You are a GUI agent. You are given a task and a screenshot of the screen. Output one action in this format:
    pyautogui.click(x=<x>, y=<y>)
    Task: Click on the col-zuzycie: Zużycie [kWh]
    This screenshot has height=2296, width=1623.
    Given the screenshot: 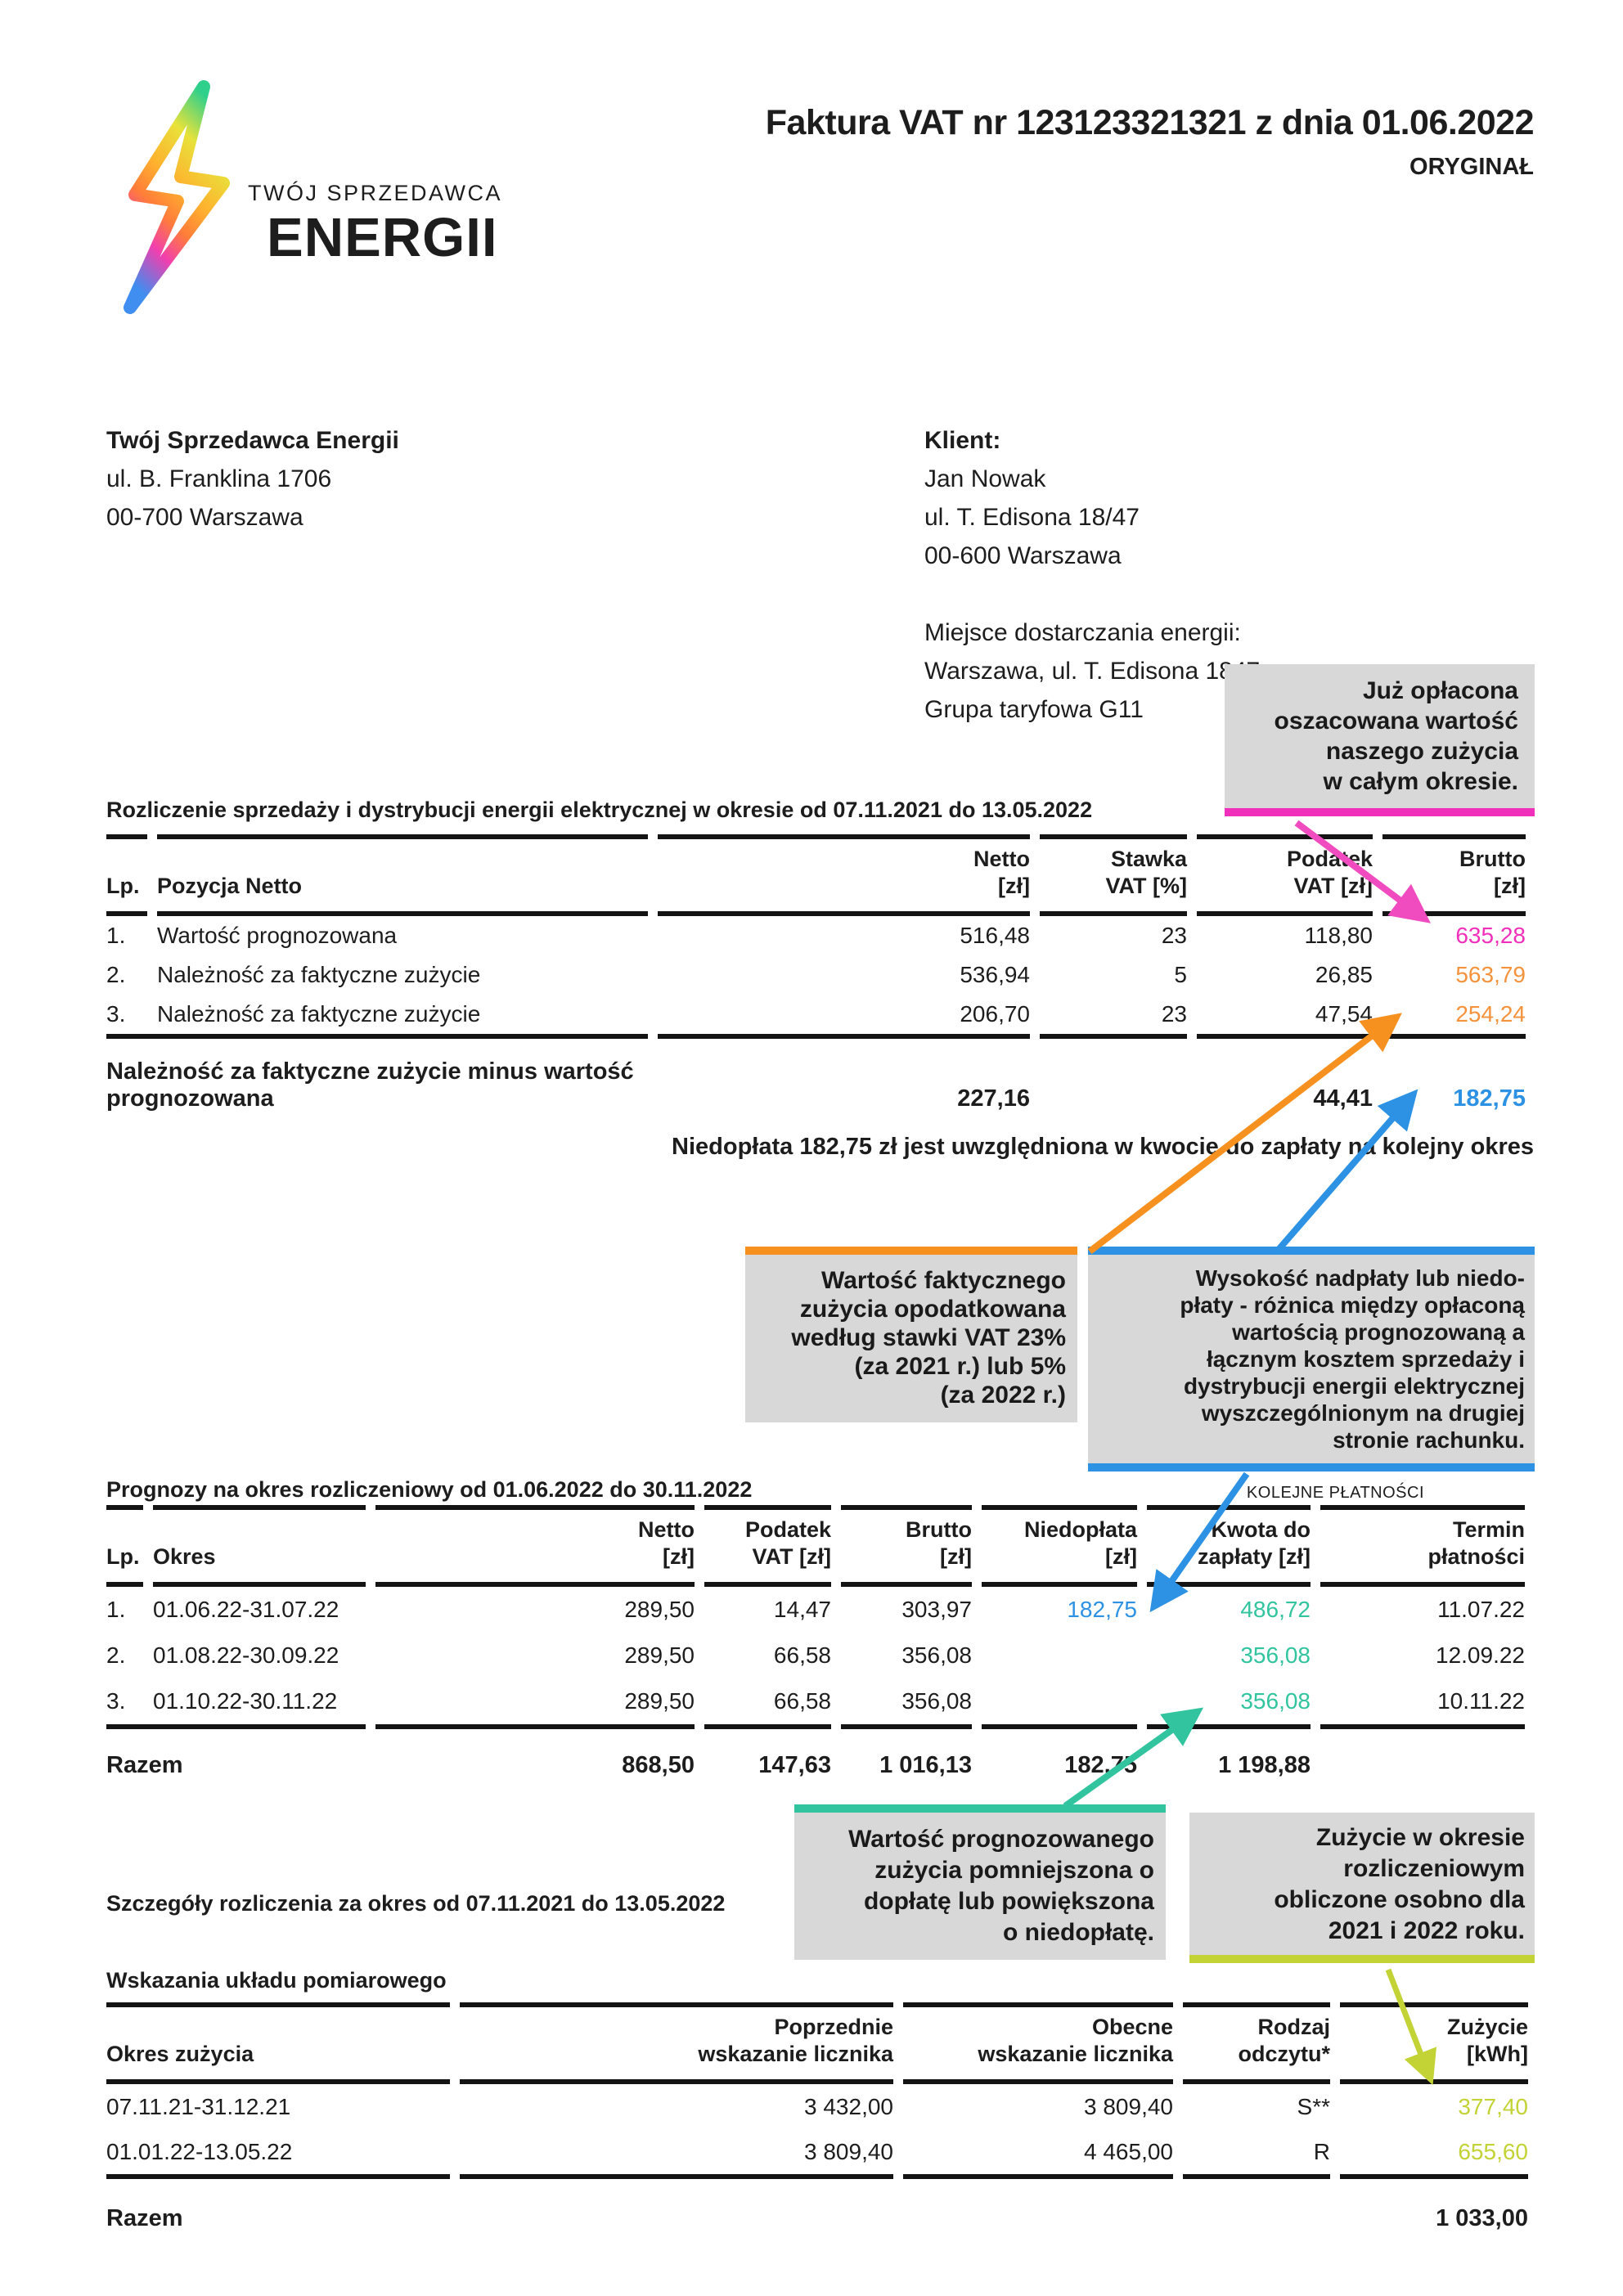 What is the action you would take?
    pyautogui.click(x=1434, y=2043)
    